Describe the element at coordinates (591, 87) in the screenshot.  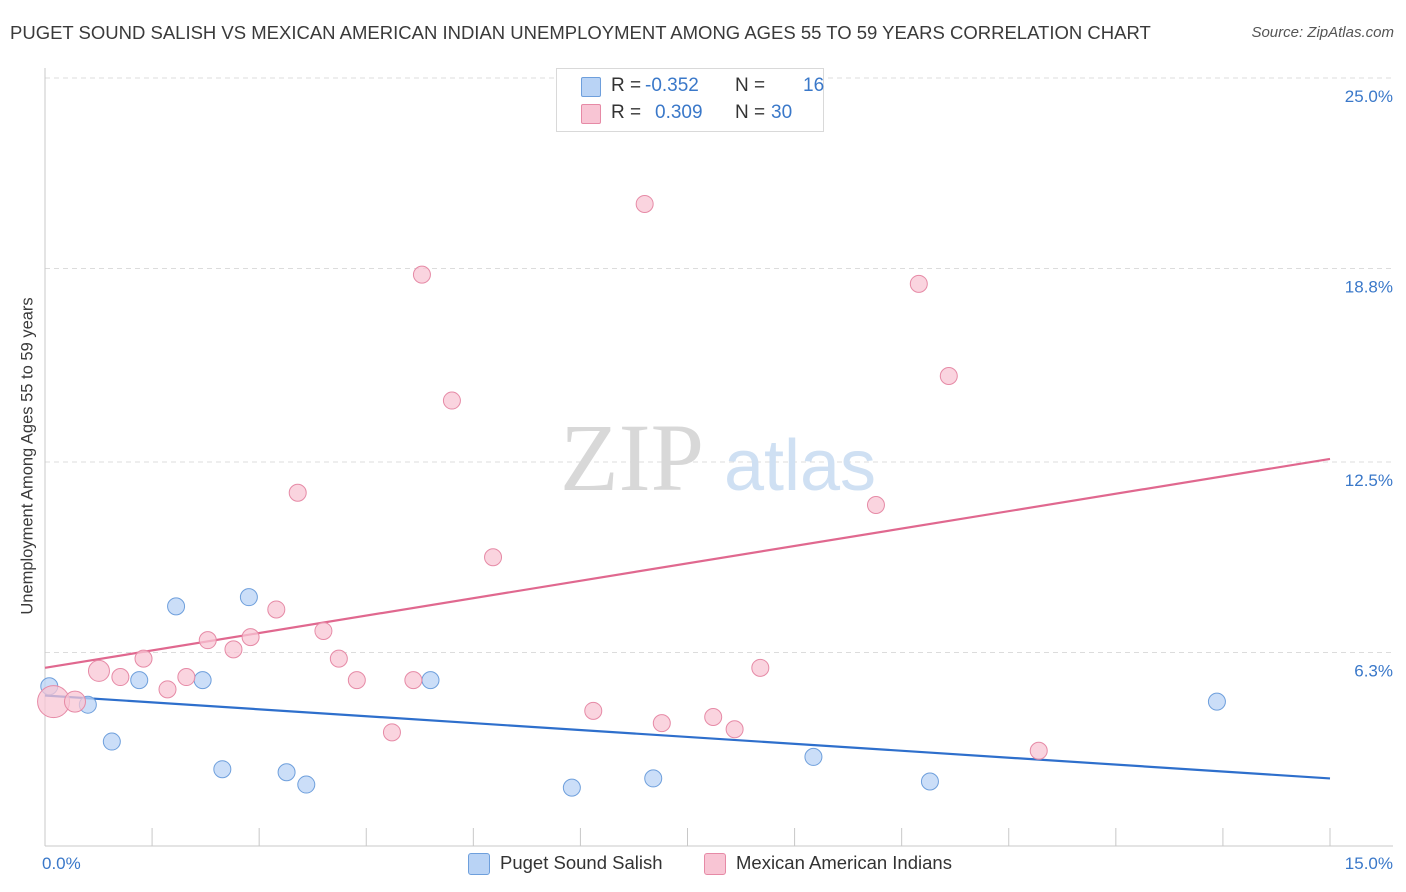
I see `legend-swatch-blue` at that location.